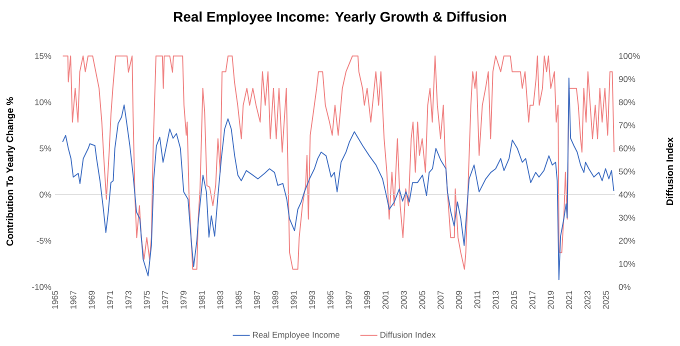 This screenshot has width=680, height=346. I want to click on x-tick-label: 1999, so click(367, 299).